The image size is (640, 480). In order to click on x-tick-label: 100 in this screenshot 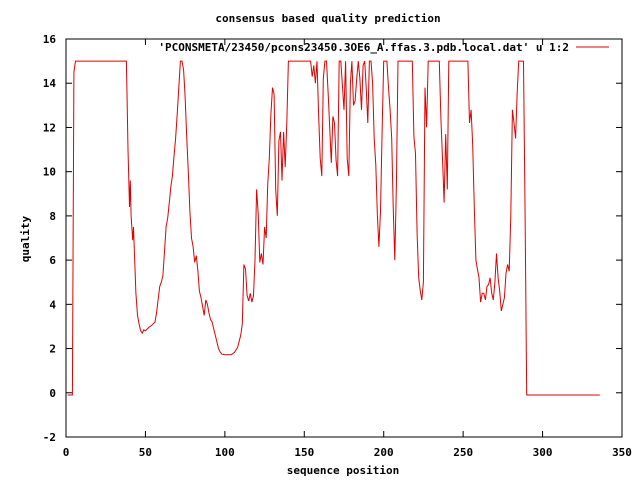, I will do `click(225, 452)`.